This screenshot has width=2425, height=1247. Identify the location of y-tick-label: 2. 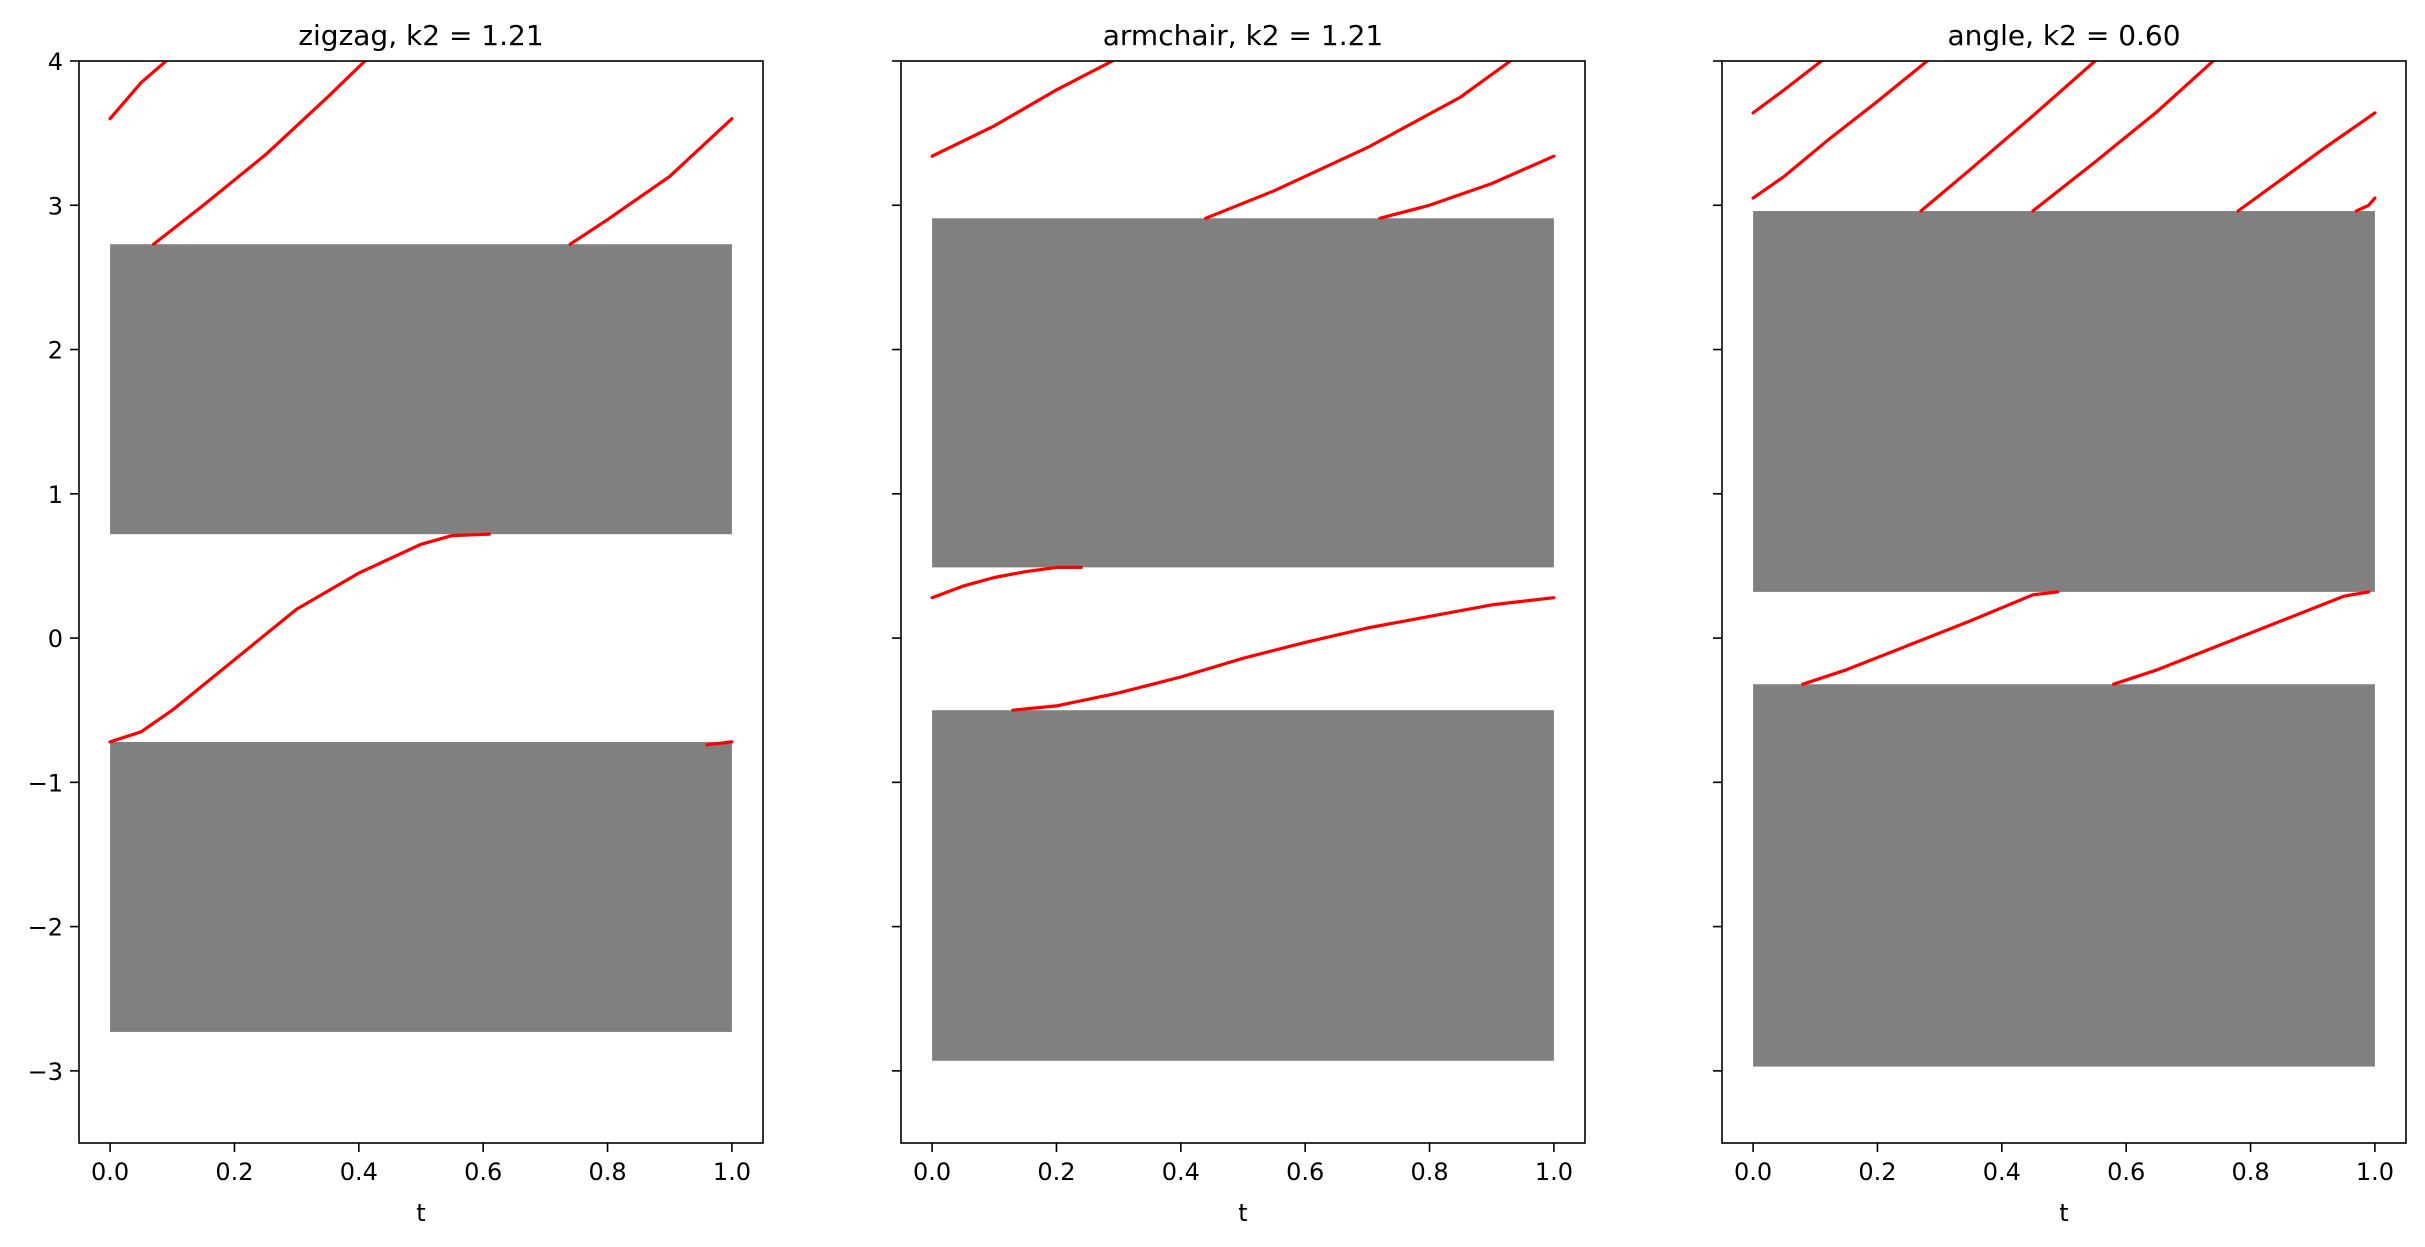
(55, 351).